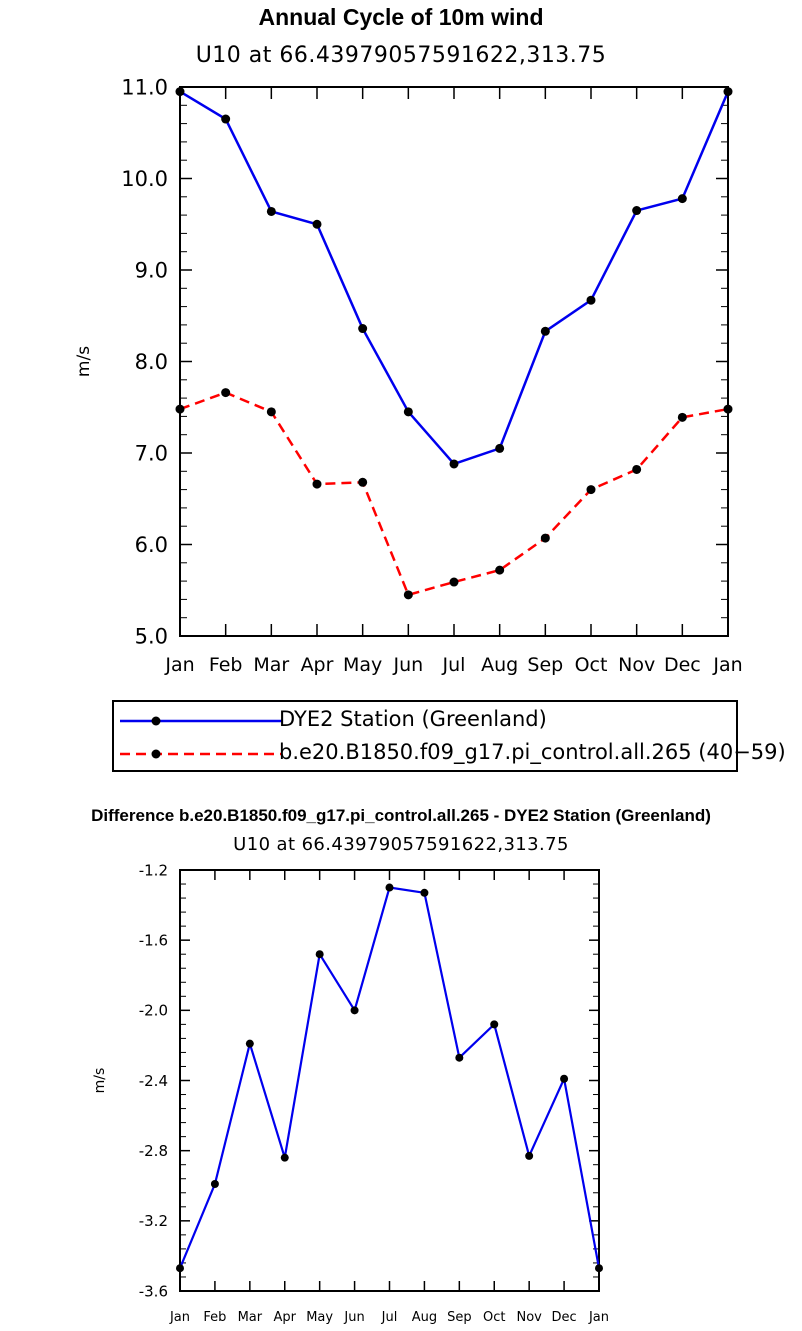 The image size is (802, 1331). Describe the element at coordinates (144, 88) in the screenshot. I see `y-tick-label: 11.0` at that location.